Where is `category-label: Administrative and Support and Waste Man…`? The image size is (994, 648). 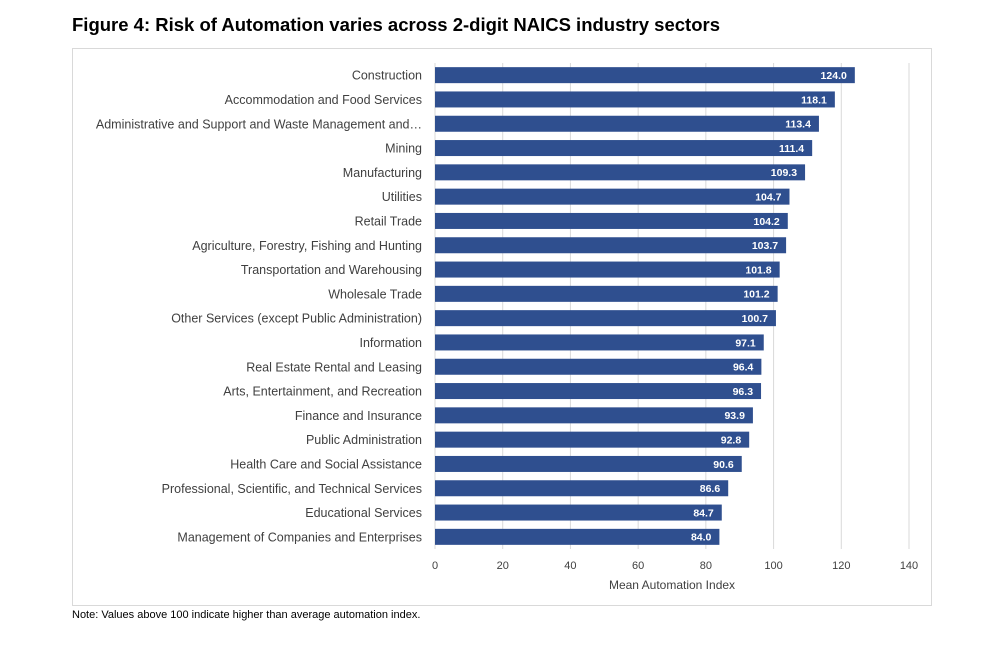 category-label: Administrative and Support and Waste Man… is located at coordinates (259, 124).